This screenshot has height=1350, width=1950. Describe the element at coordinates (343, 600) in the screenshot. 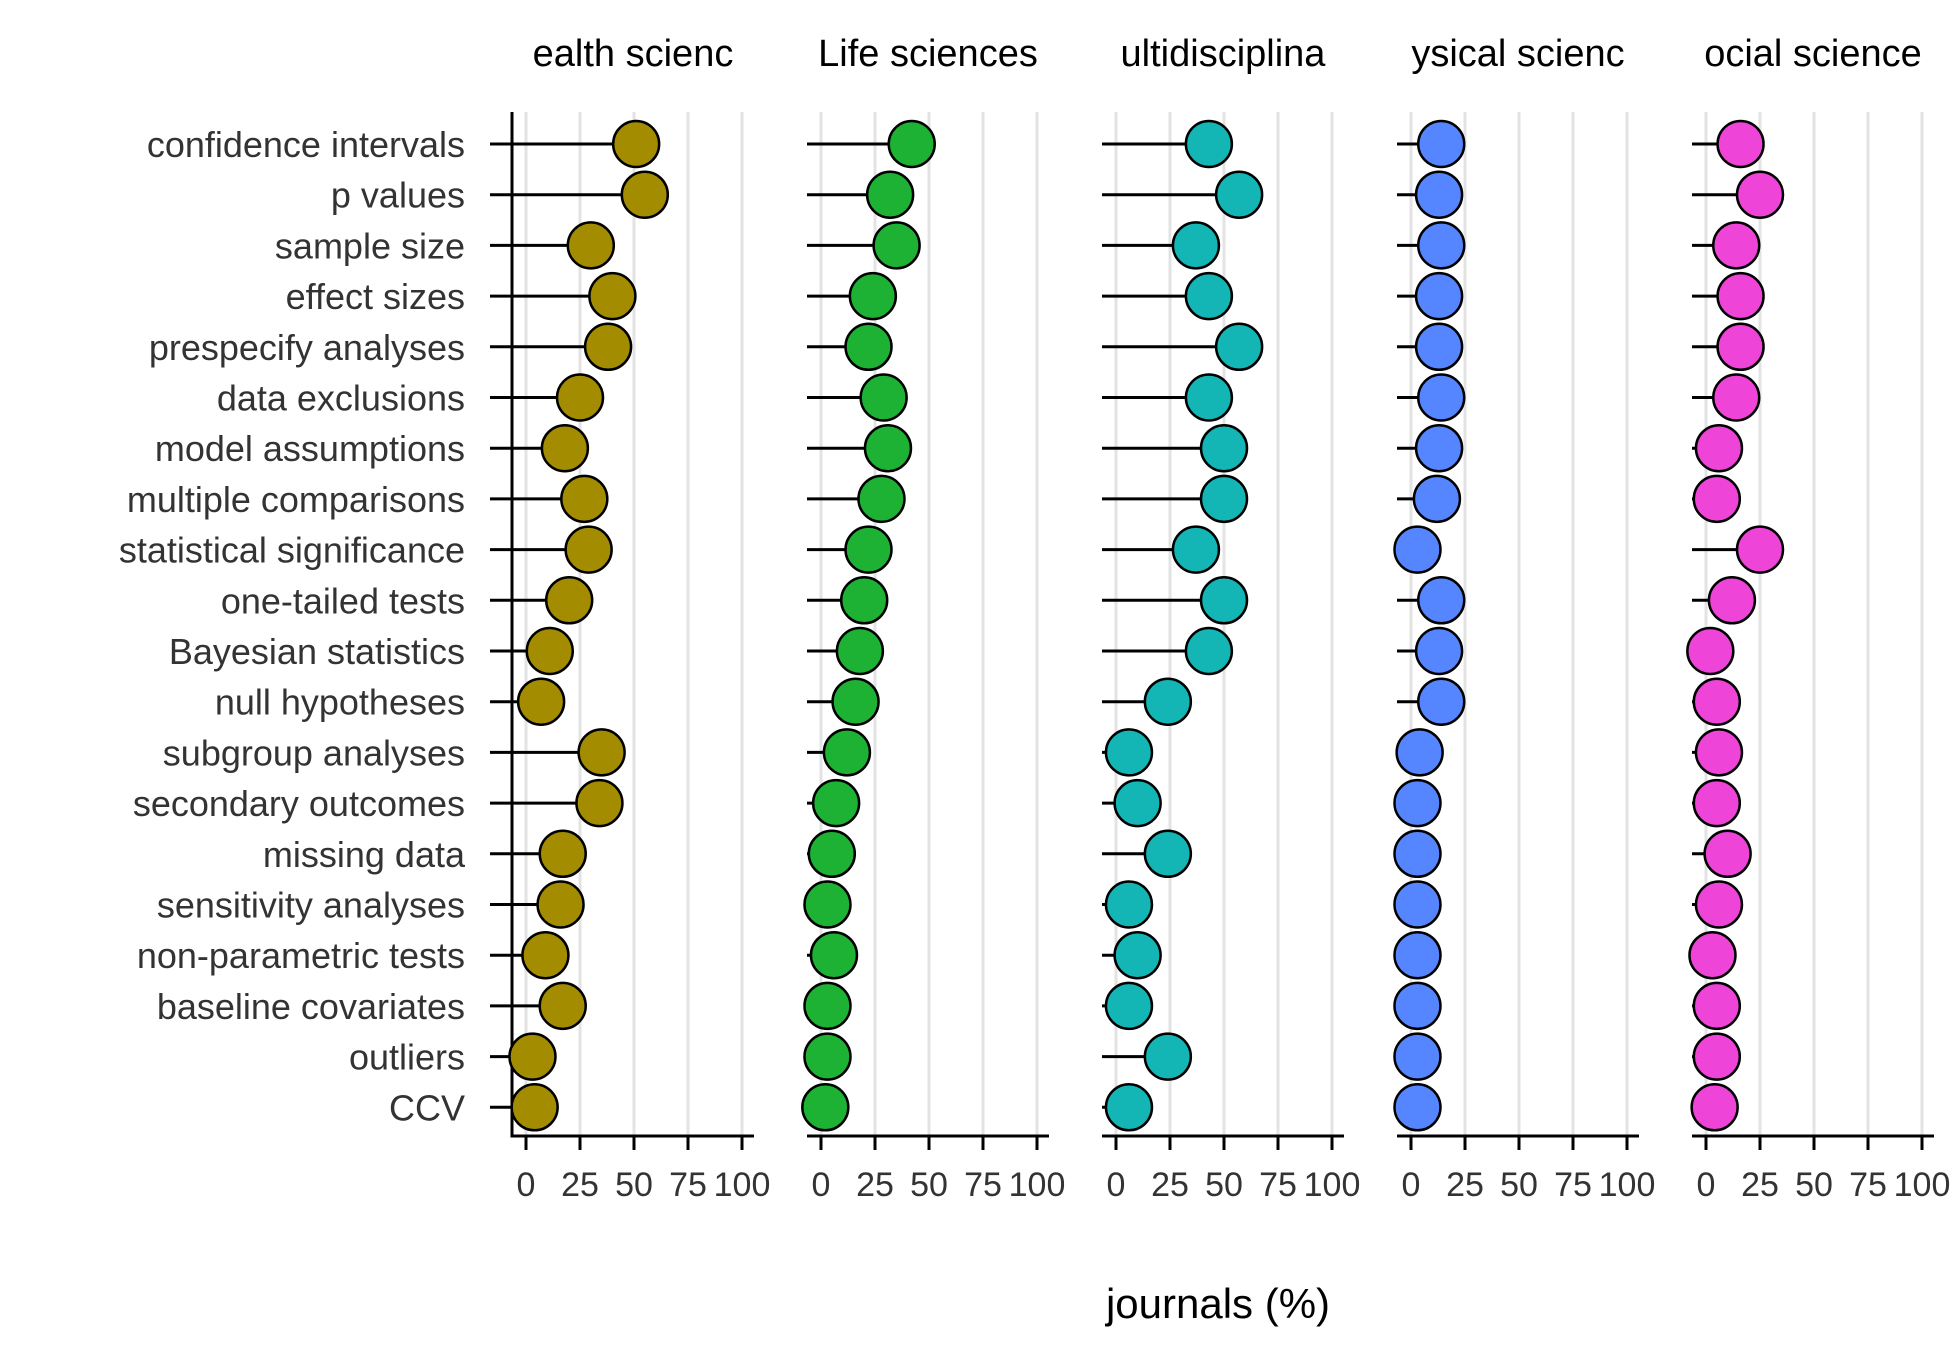

I see `y-label: one-tailed tests` at that location.